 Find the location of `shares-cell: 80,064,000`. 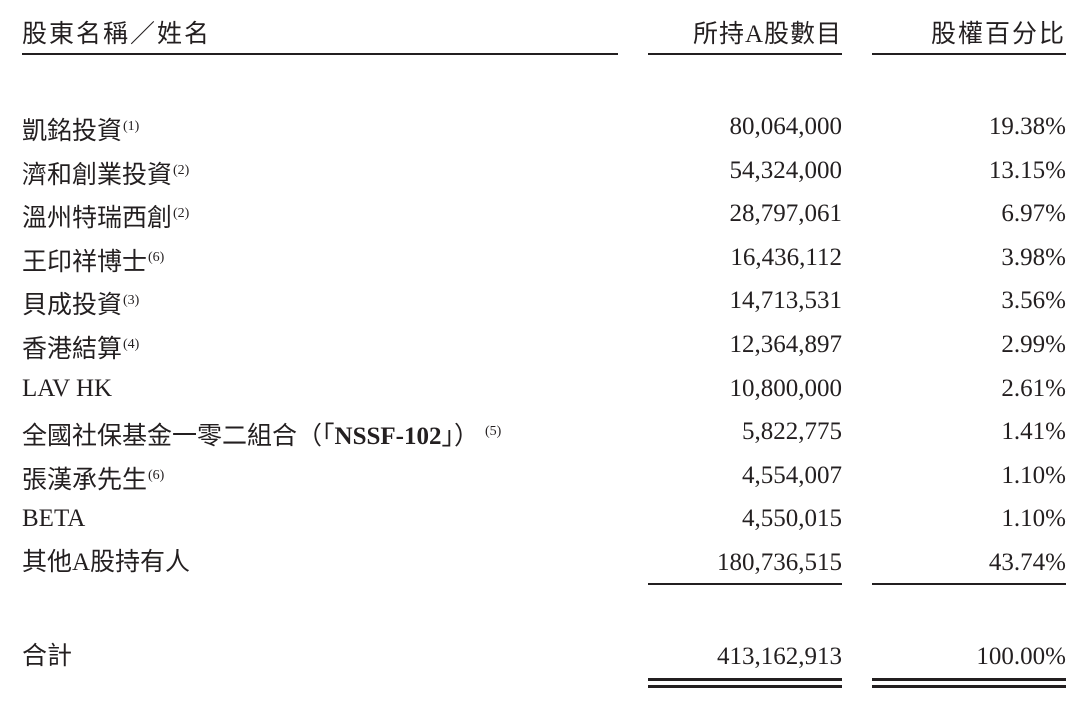

shares-cell: 80,064,000 is located at coordinates (786, 126).